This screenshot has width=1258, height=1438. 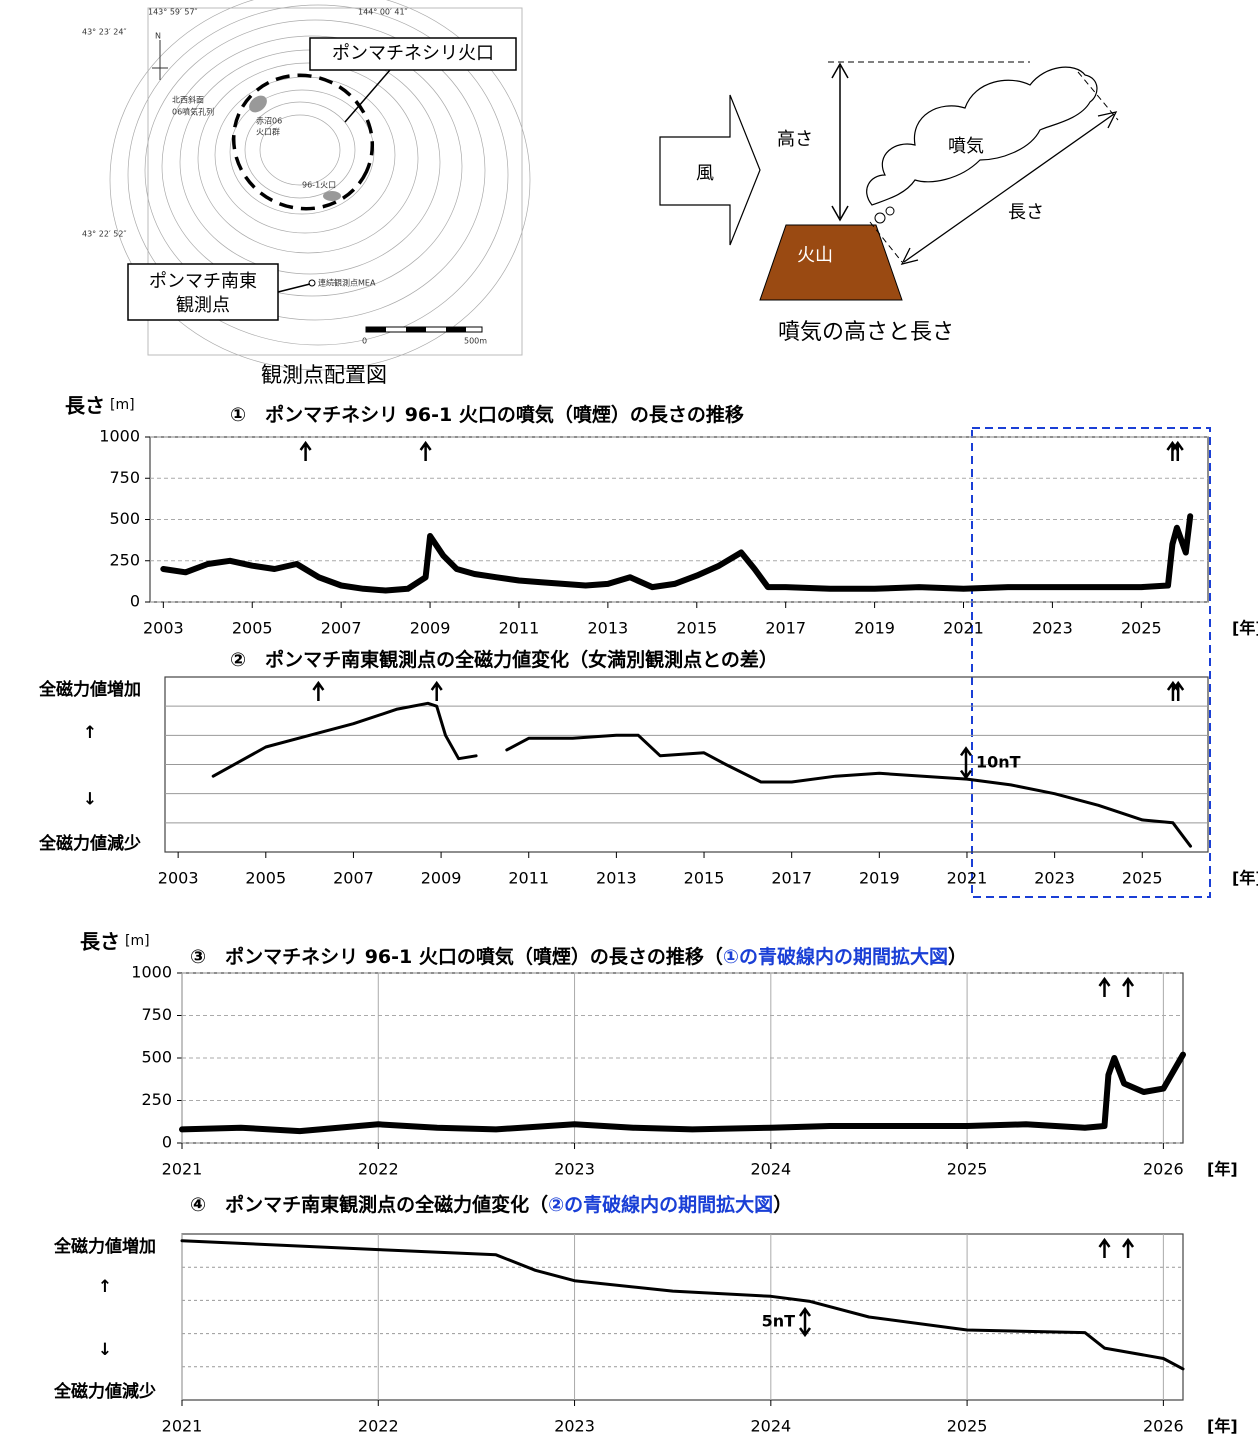 What do you see at coordinates (188, 100) in the screenshot?
I see `map-label: 北西斜面` at bounding box center [188, 100].